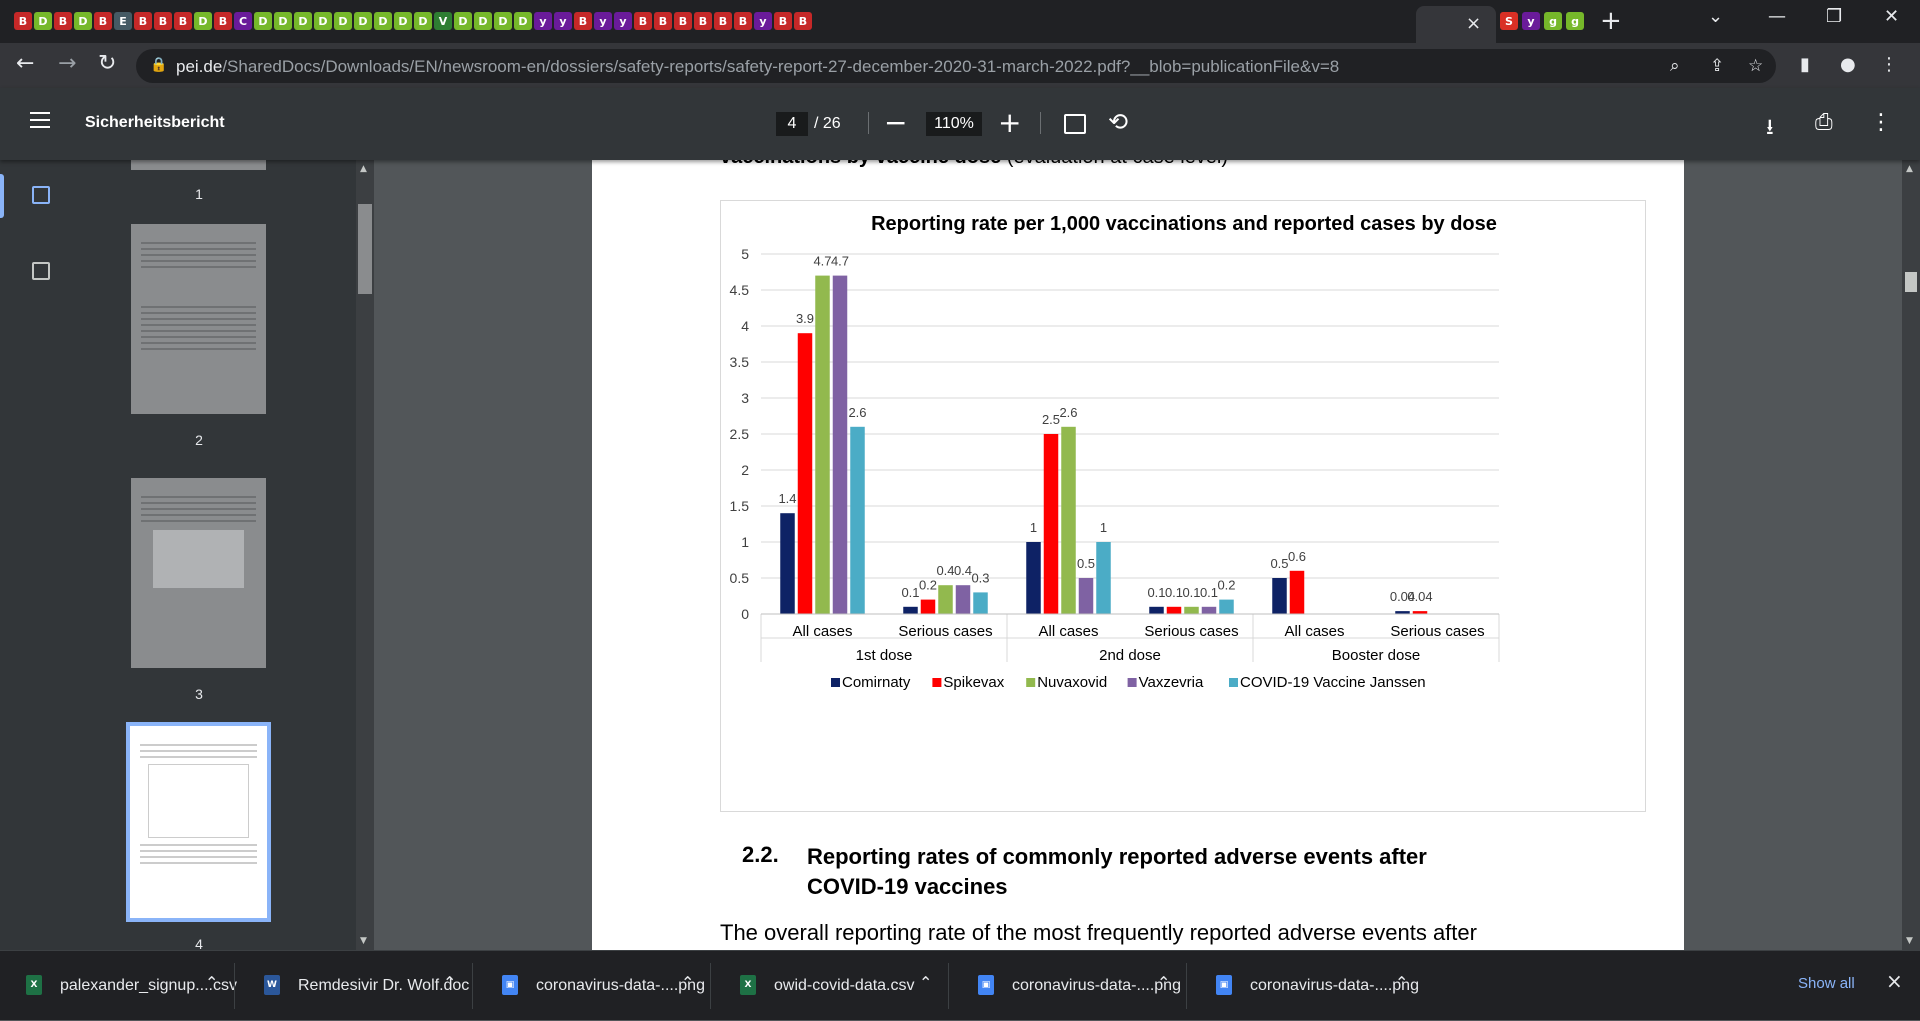 This screenshot has width=1920, height=1021. Describe the element at coordinates (443, 21) in the screenshot. I see `tab-favicon-icon: V` at that location.